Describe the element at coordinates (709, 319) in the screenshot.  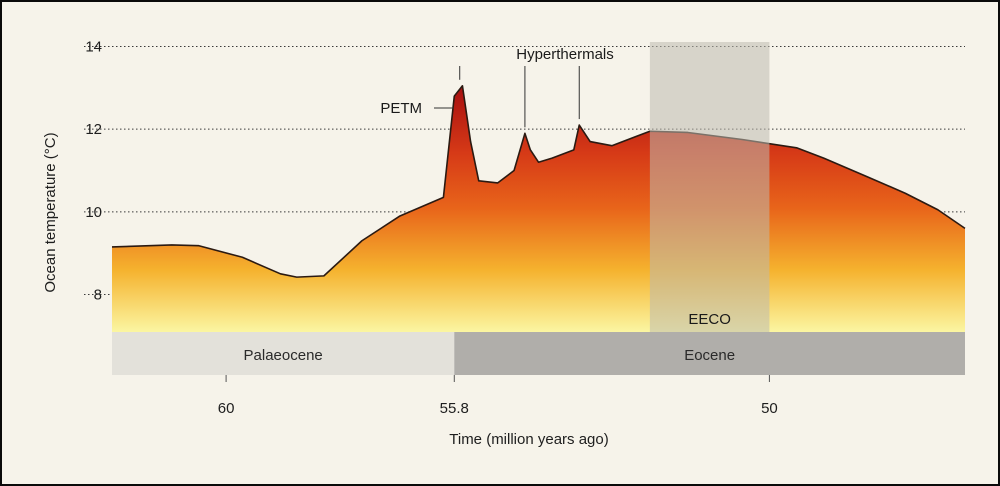
I see `eeco-label: EECO` at that location.